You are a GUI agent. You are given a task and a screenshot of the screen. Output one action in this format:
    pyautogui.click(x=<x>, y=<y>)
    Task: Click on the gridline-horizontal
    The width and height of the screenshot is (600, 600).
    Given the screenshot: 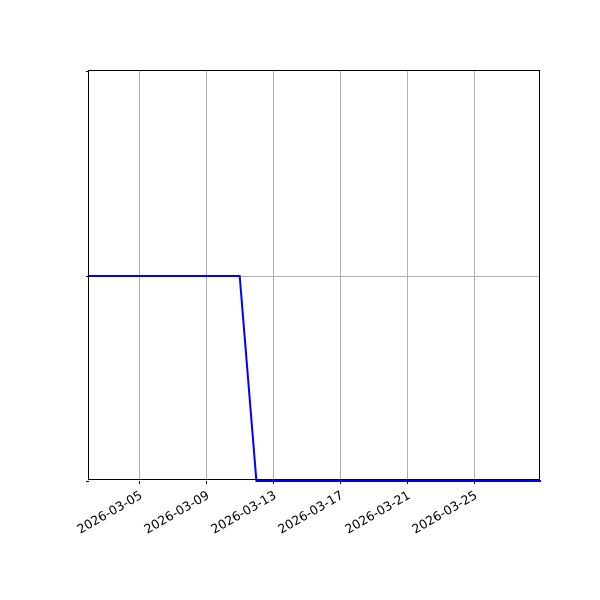 What is the action you would take?
    pyautogui.click(x=314, y=276)
    